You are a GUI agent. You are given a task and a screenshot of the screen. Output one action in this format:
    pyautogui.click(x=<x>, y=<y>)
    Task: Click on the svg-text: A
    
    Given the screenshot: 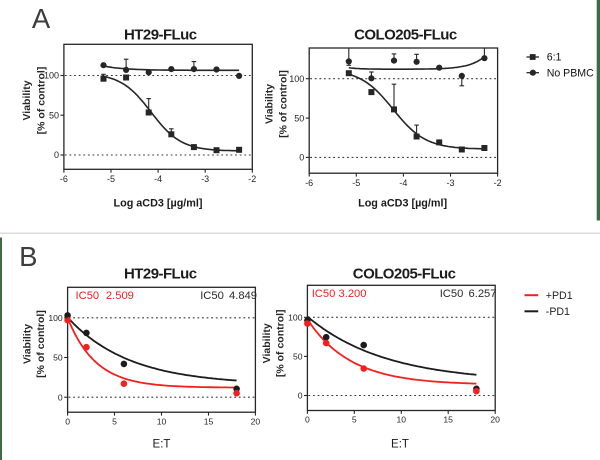 What is the action you would take?
    pyautogui.click(x=41, y=18)
    